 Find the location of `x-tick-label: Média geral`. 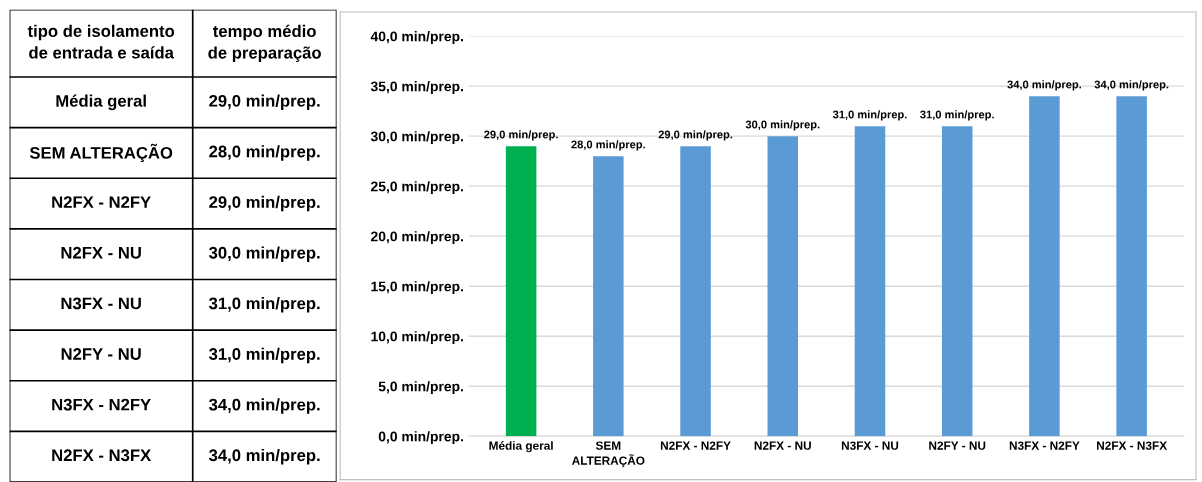

x-tick-label: Média geral is located at coordinates (521, 447).